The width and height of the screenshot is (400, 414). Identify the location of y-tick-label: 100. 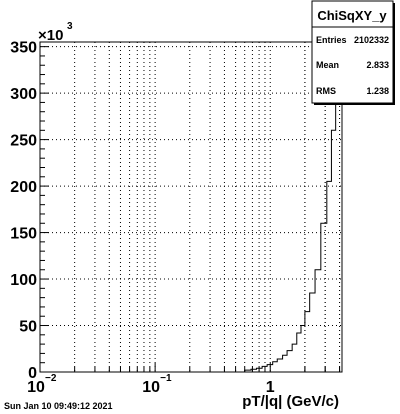
(23, 280).